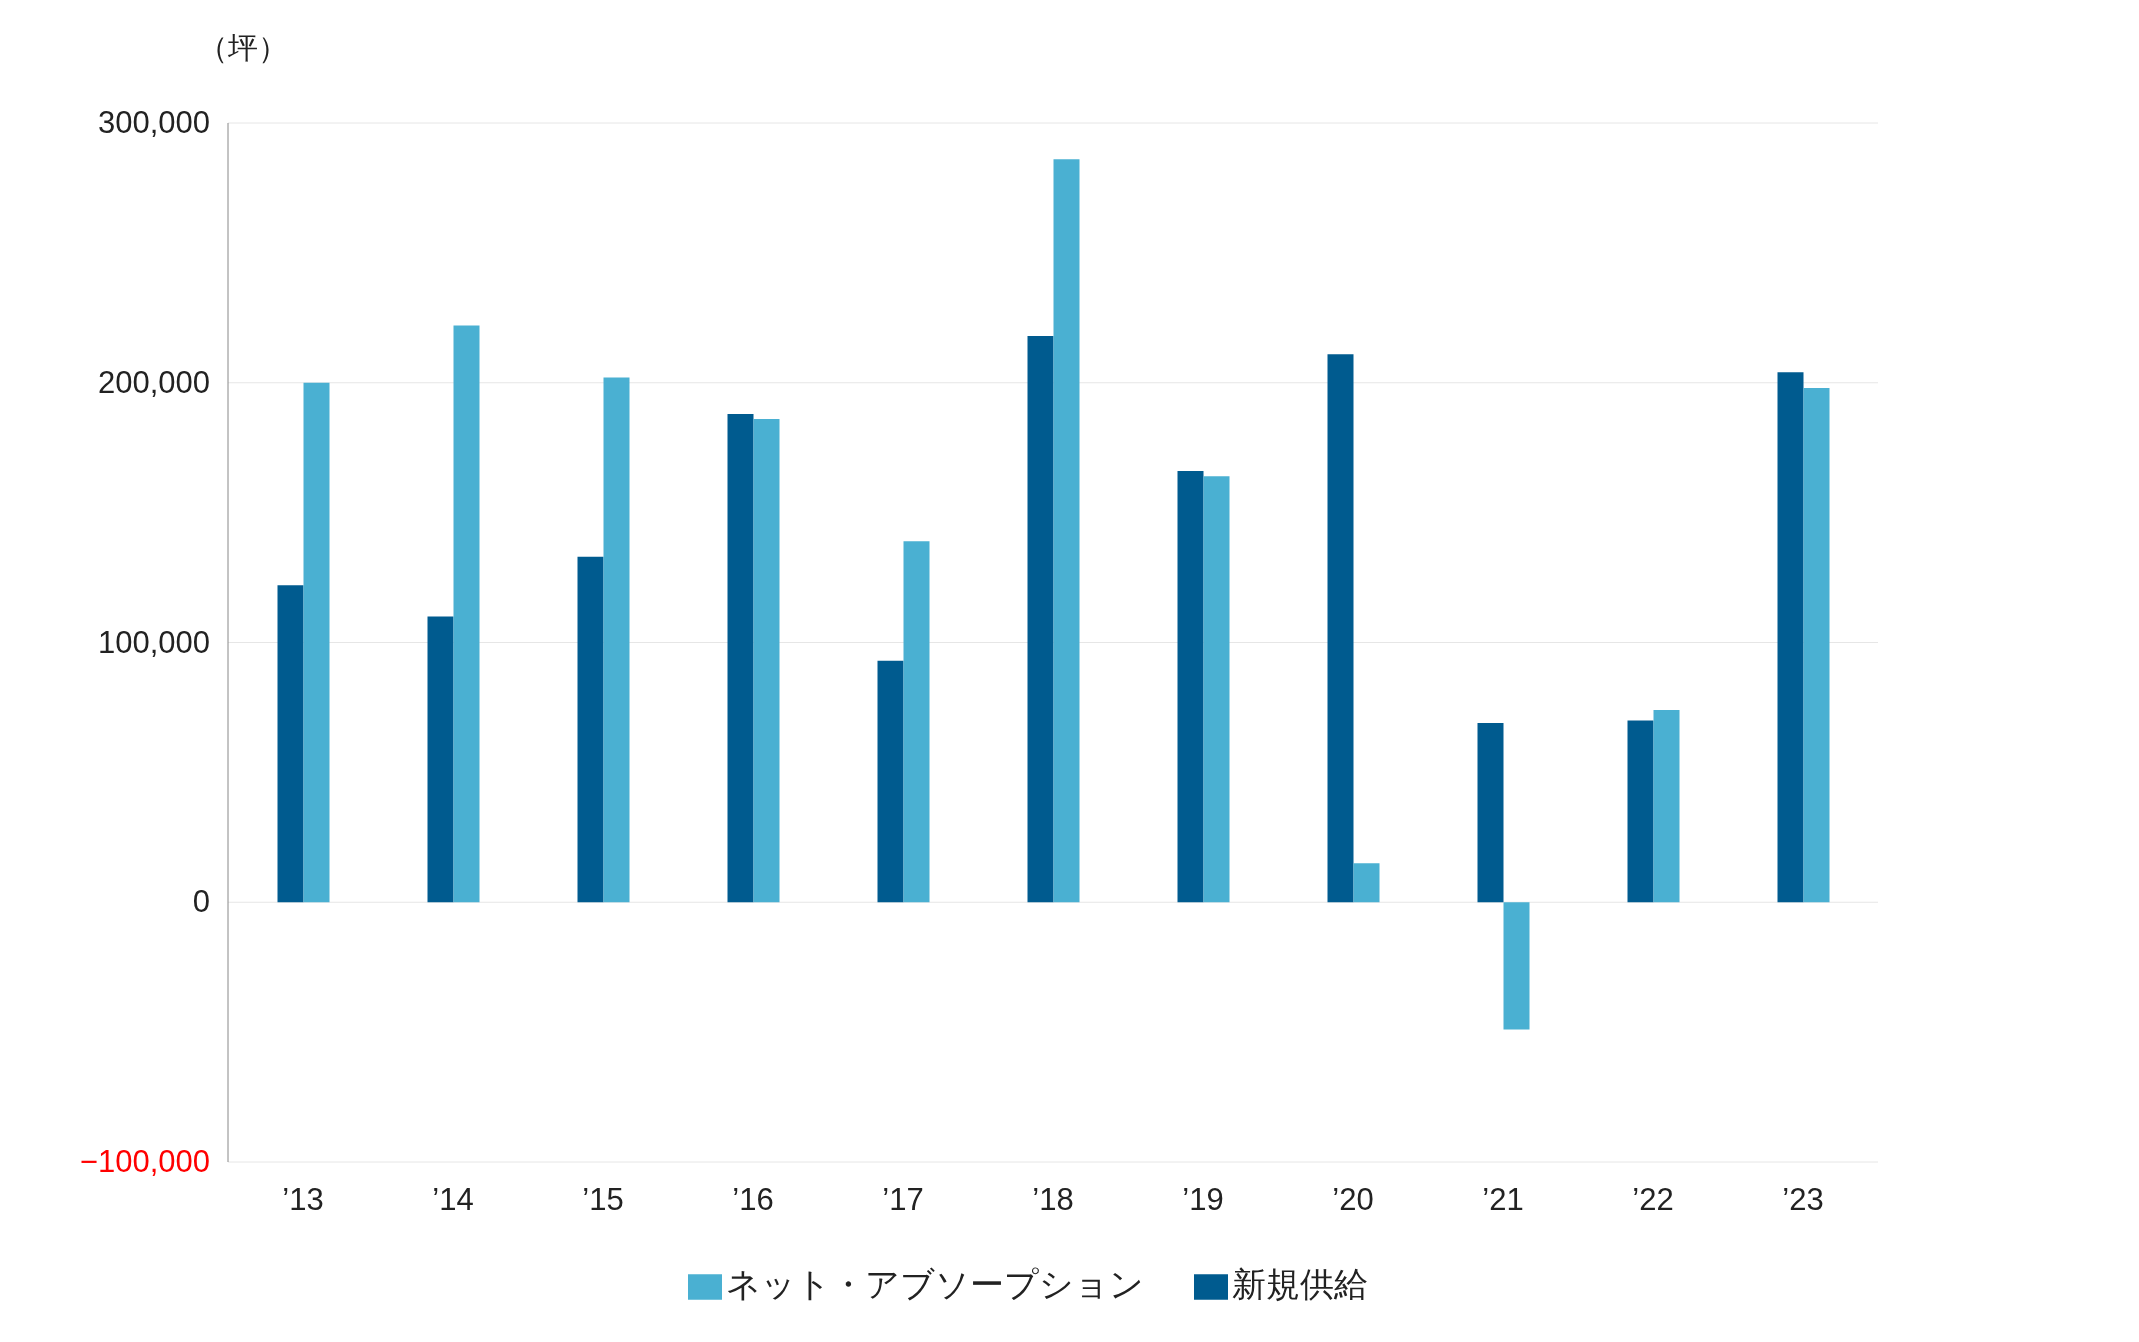 This screenshot has width=2139, height=1342. I want to click on x-tick-label: ’16, so click(753, 1200).